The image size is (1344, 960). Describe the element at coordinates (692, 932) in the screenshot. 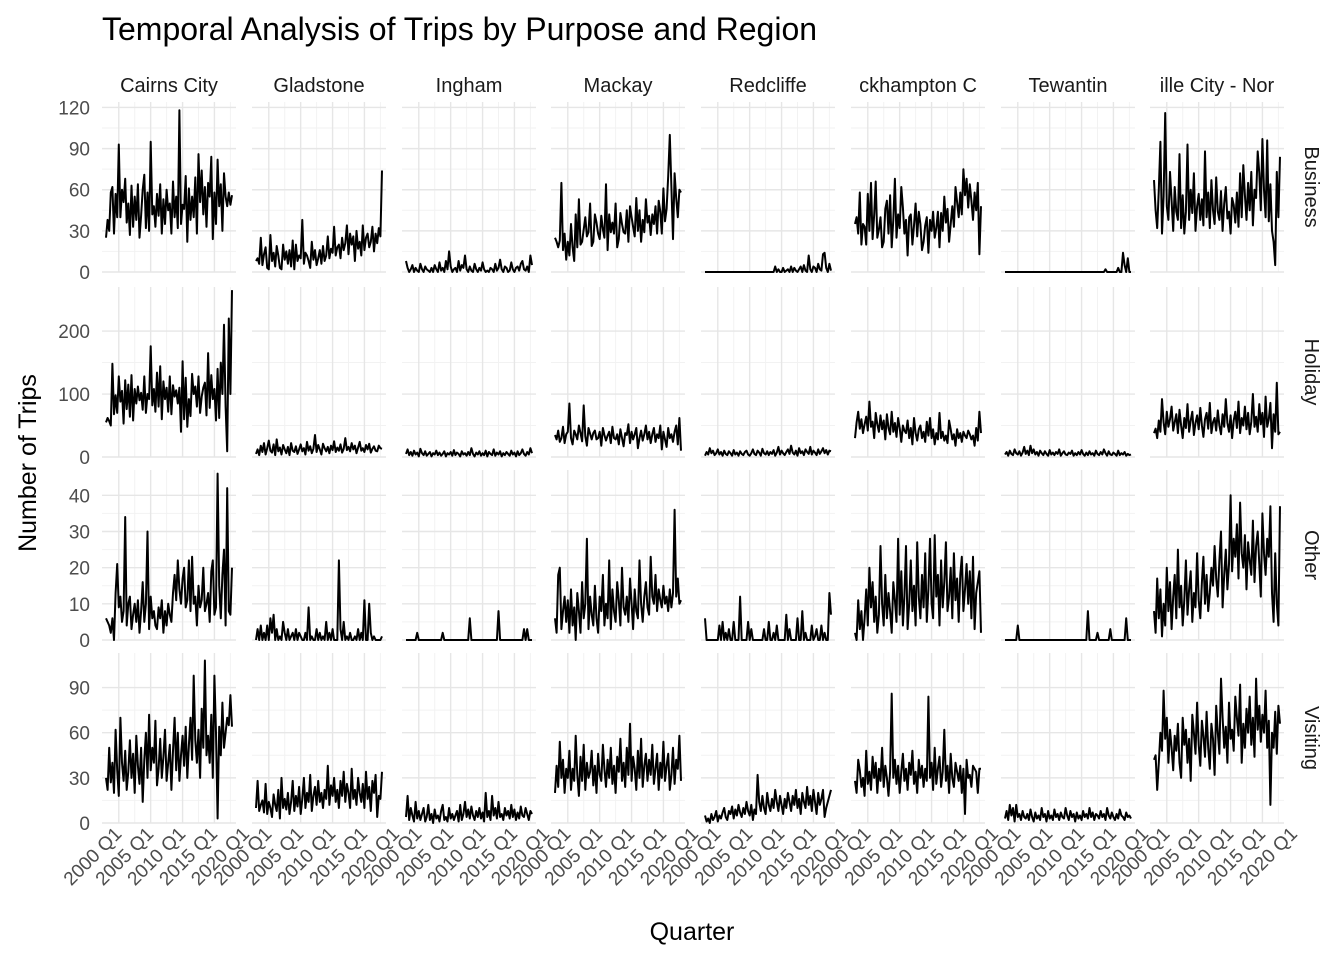

I see `x-axis-title: Quarter` at that location.